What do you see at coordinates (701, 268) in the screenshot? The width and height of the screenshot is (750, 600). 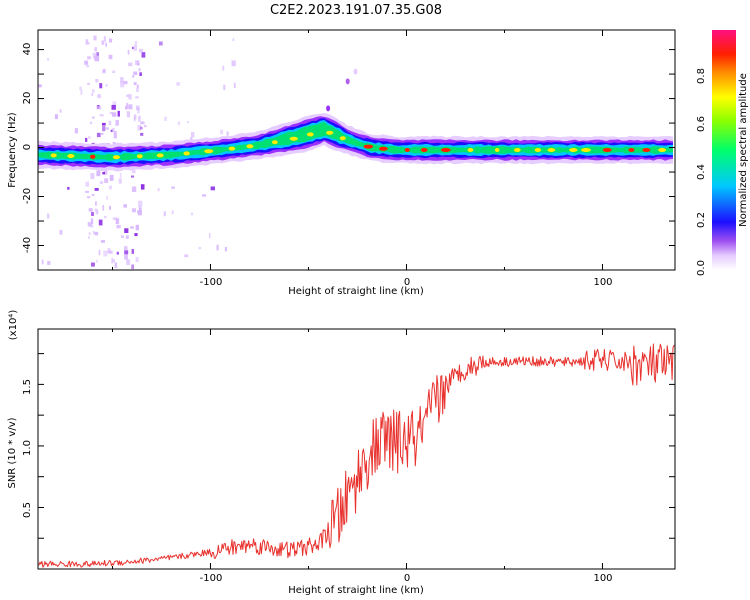 I see `colorbar-tick-0: 0.0` at bounding box center [701, 268].